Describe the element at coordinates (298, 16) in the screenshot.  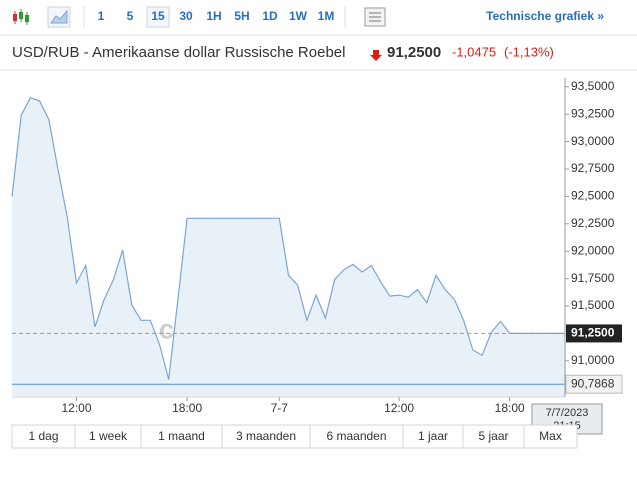
I see `interval-button: 1W` at that location.